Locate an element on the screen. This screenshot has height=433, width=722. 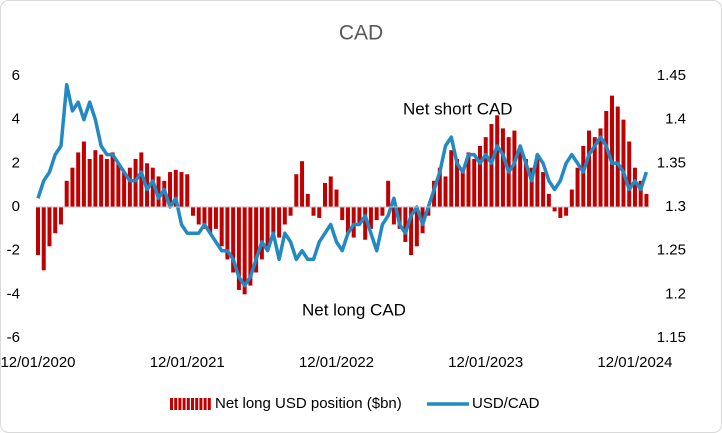
y-tick-label: -2 is located at coordinates (13, 250).